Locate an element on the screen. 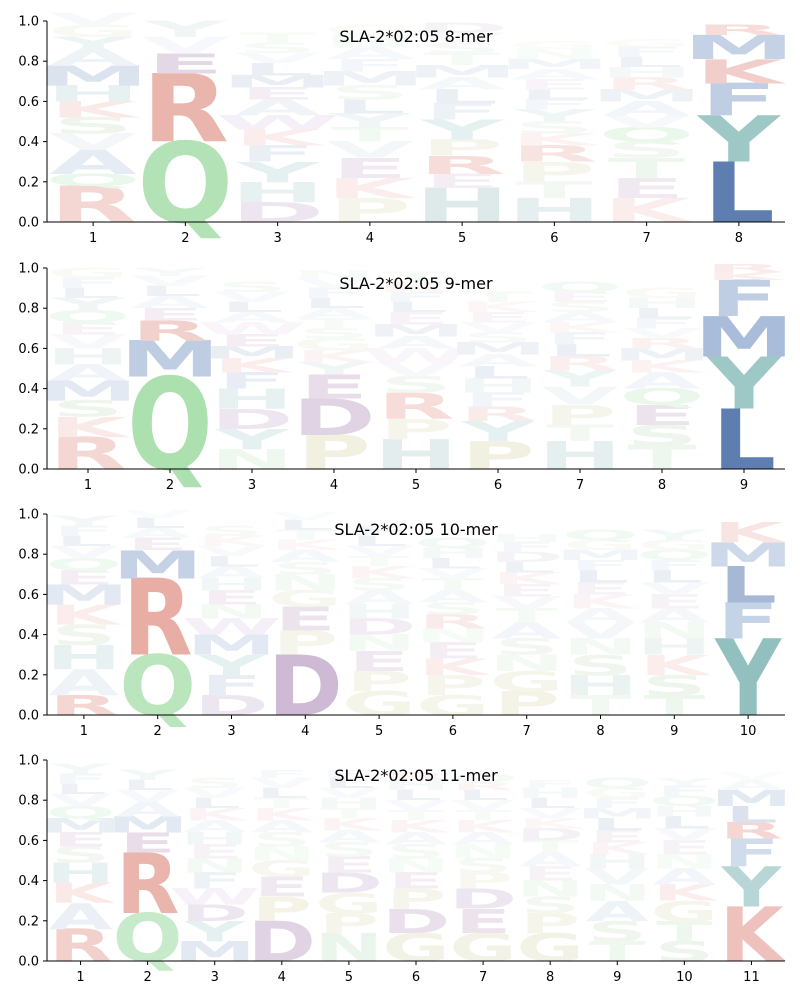  x-tick-label: 8 is located at coordinates (662, 485).